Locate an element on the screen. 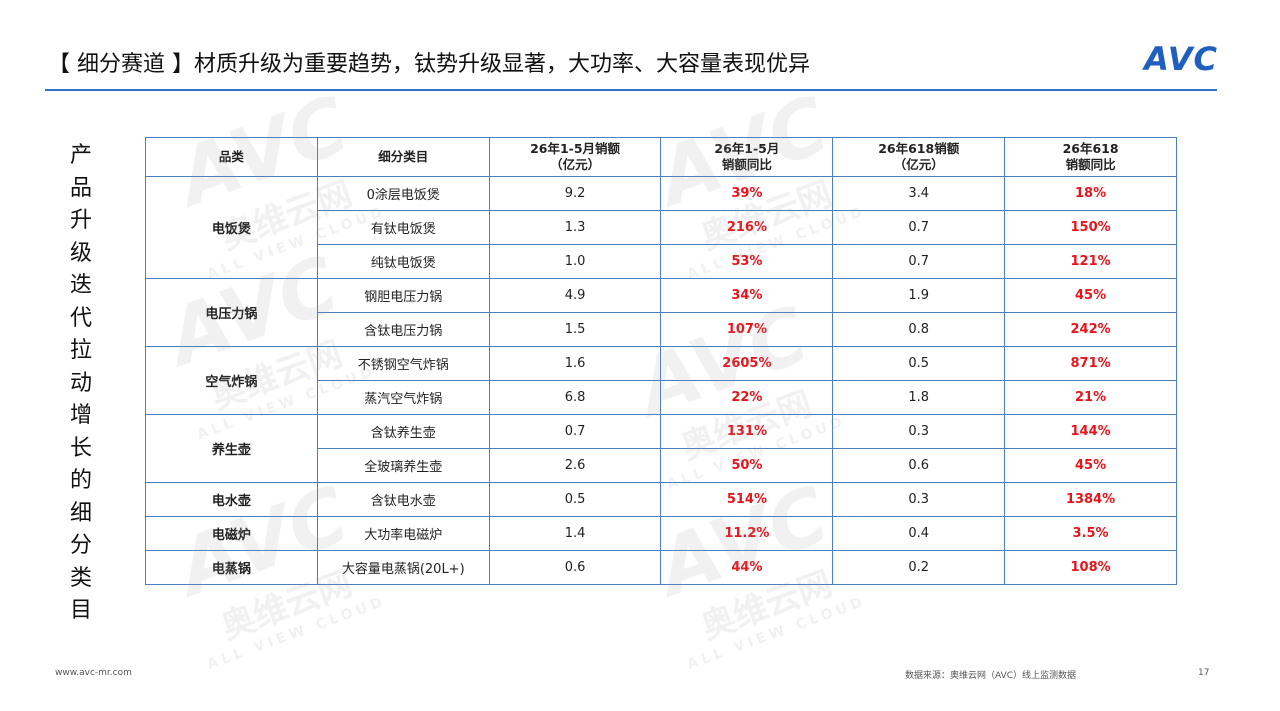 This screenshot has width=1280, height=711. subcategory-cell: 0涂层电饭煲 is located at coordinates (403, 193).